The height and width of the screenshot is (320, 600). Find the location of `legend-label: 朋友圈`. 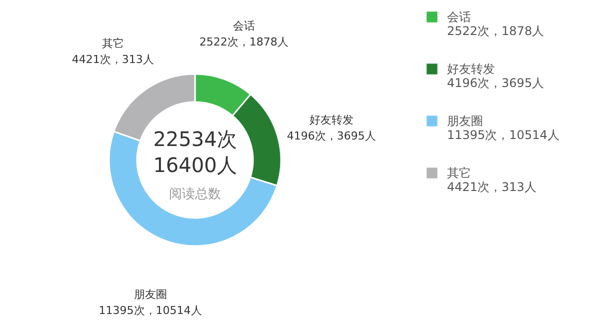

legend-label: 朋友圈 is located at coordinates (465, 121).